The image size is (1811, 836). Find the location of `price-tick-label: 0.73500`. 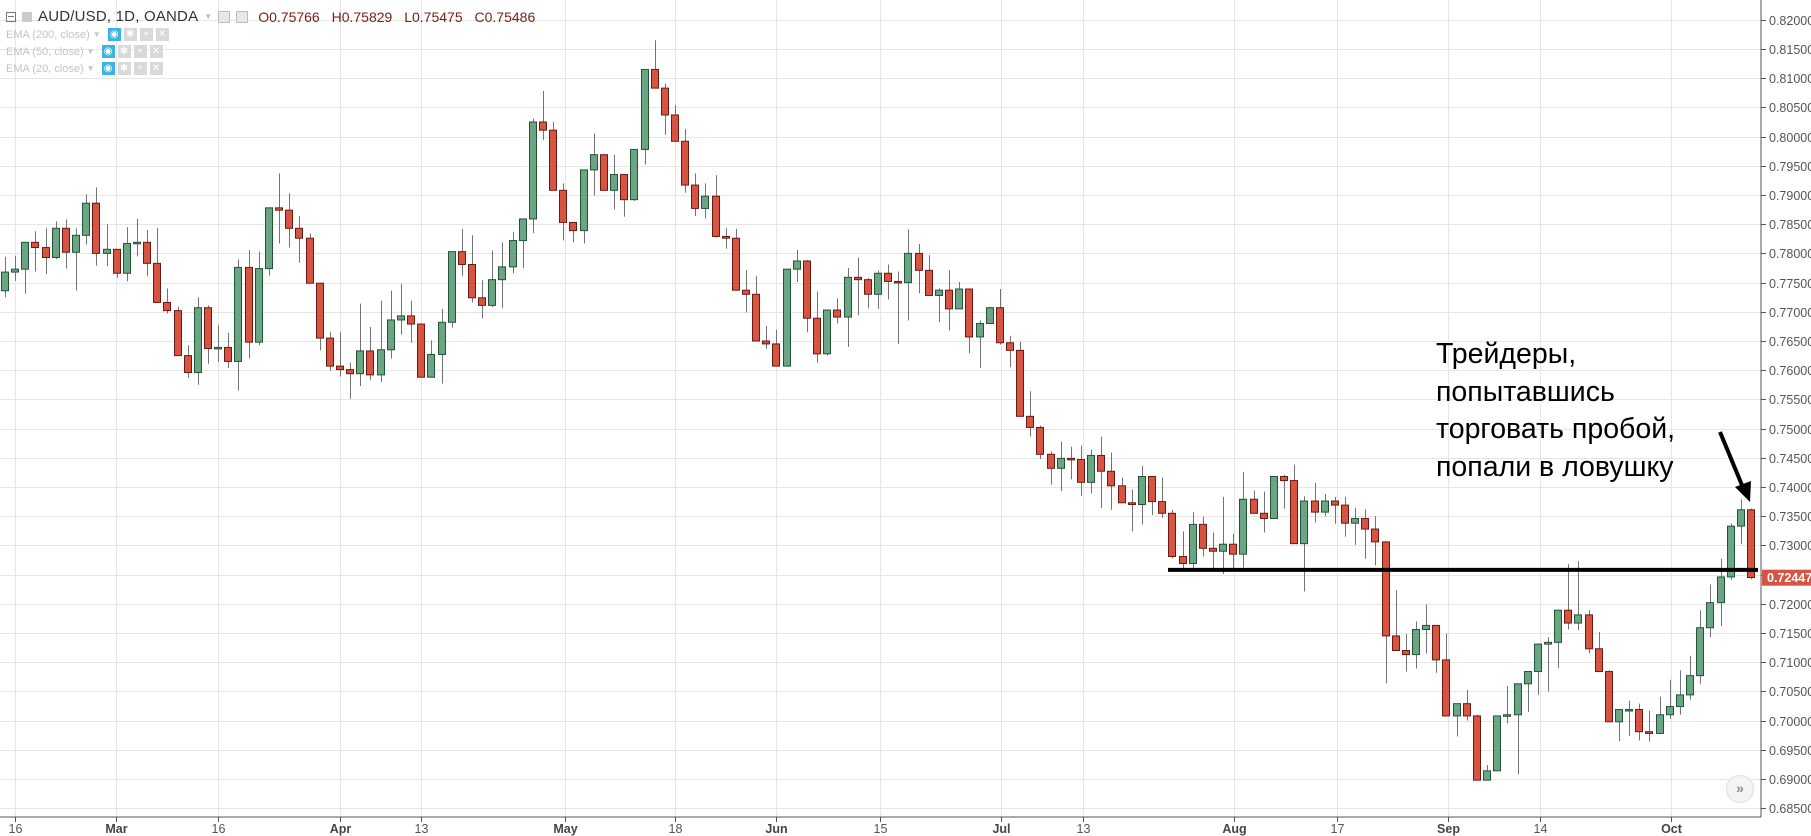

price-tick-label: 0.73500 is located at coordinates (1790, 517).